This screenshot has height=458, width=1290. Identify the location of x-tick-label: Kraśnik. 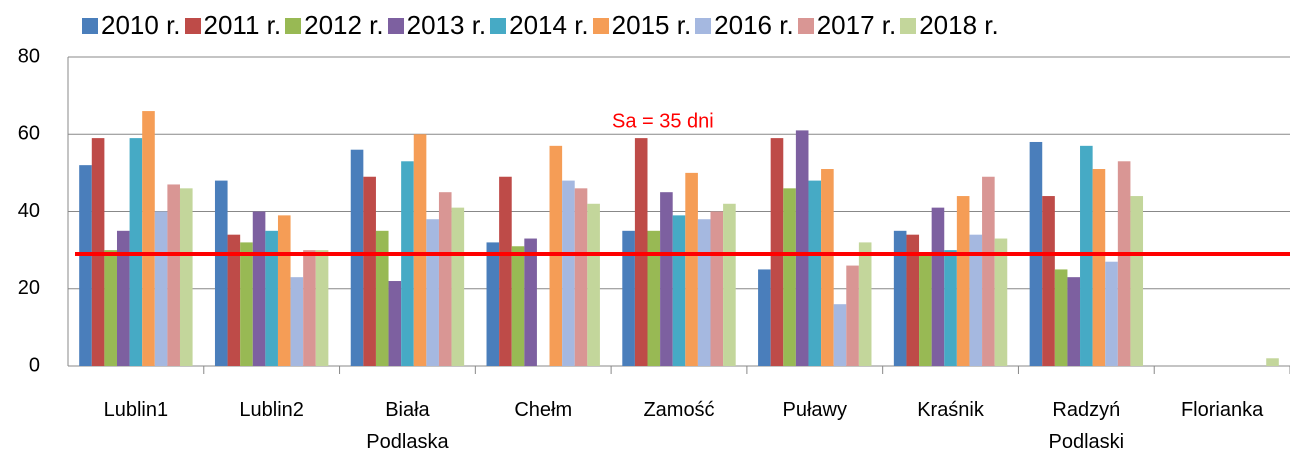
(950, 410).